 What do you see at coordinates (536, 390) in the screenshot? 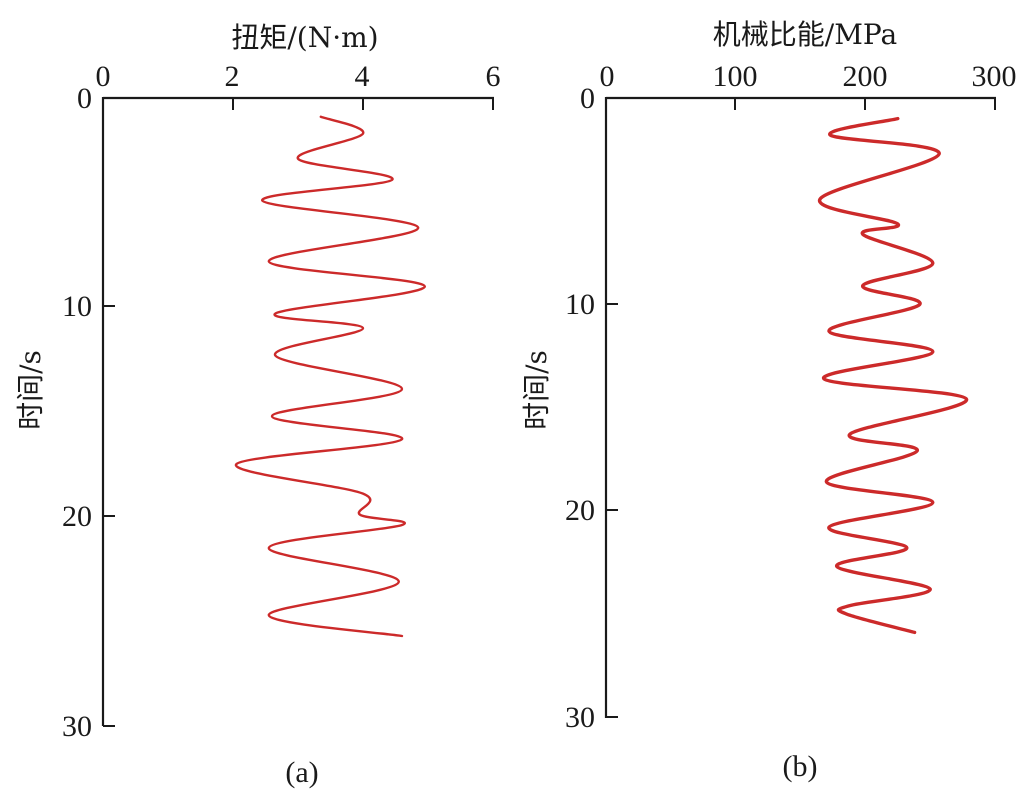
I see `y-axis-title-b: 时间/s` at bounding box center [536, 390].